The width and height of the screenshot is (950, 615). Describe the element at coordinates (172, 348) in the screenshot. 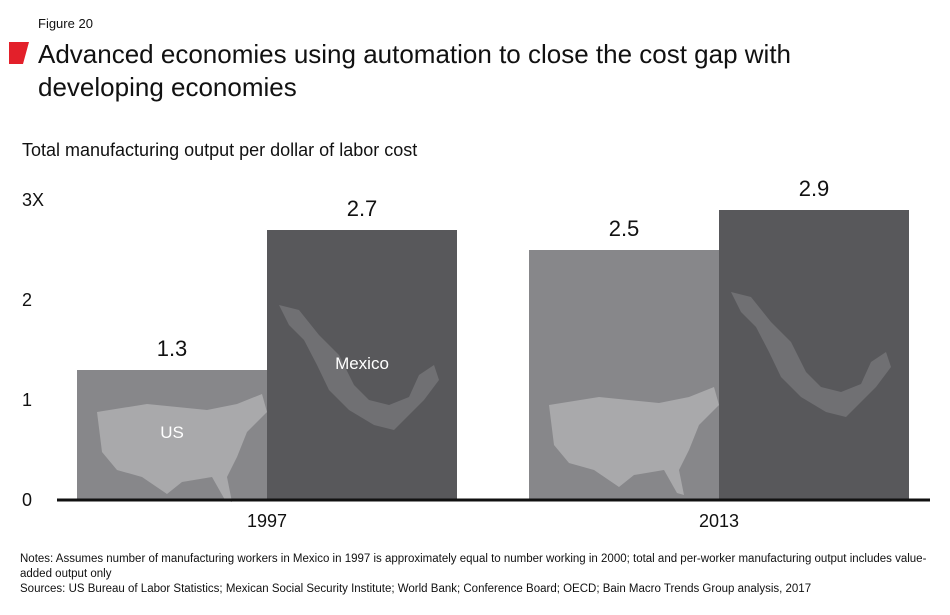

I see `value-label: 1.3` at that location.